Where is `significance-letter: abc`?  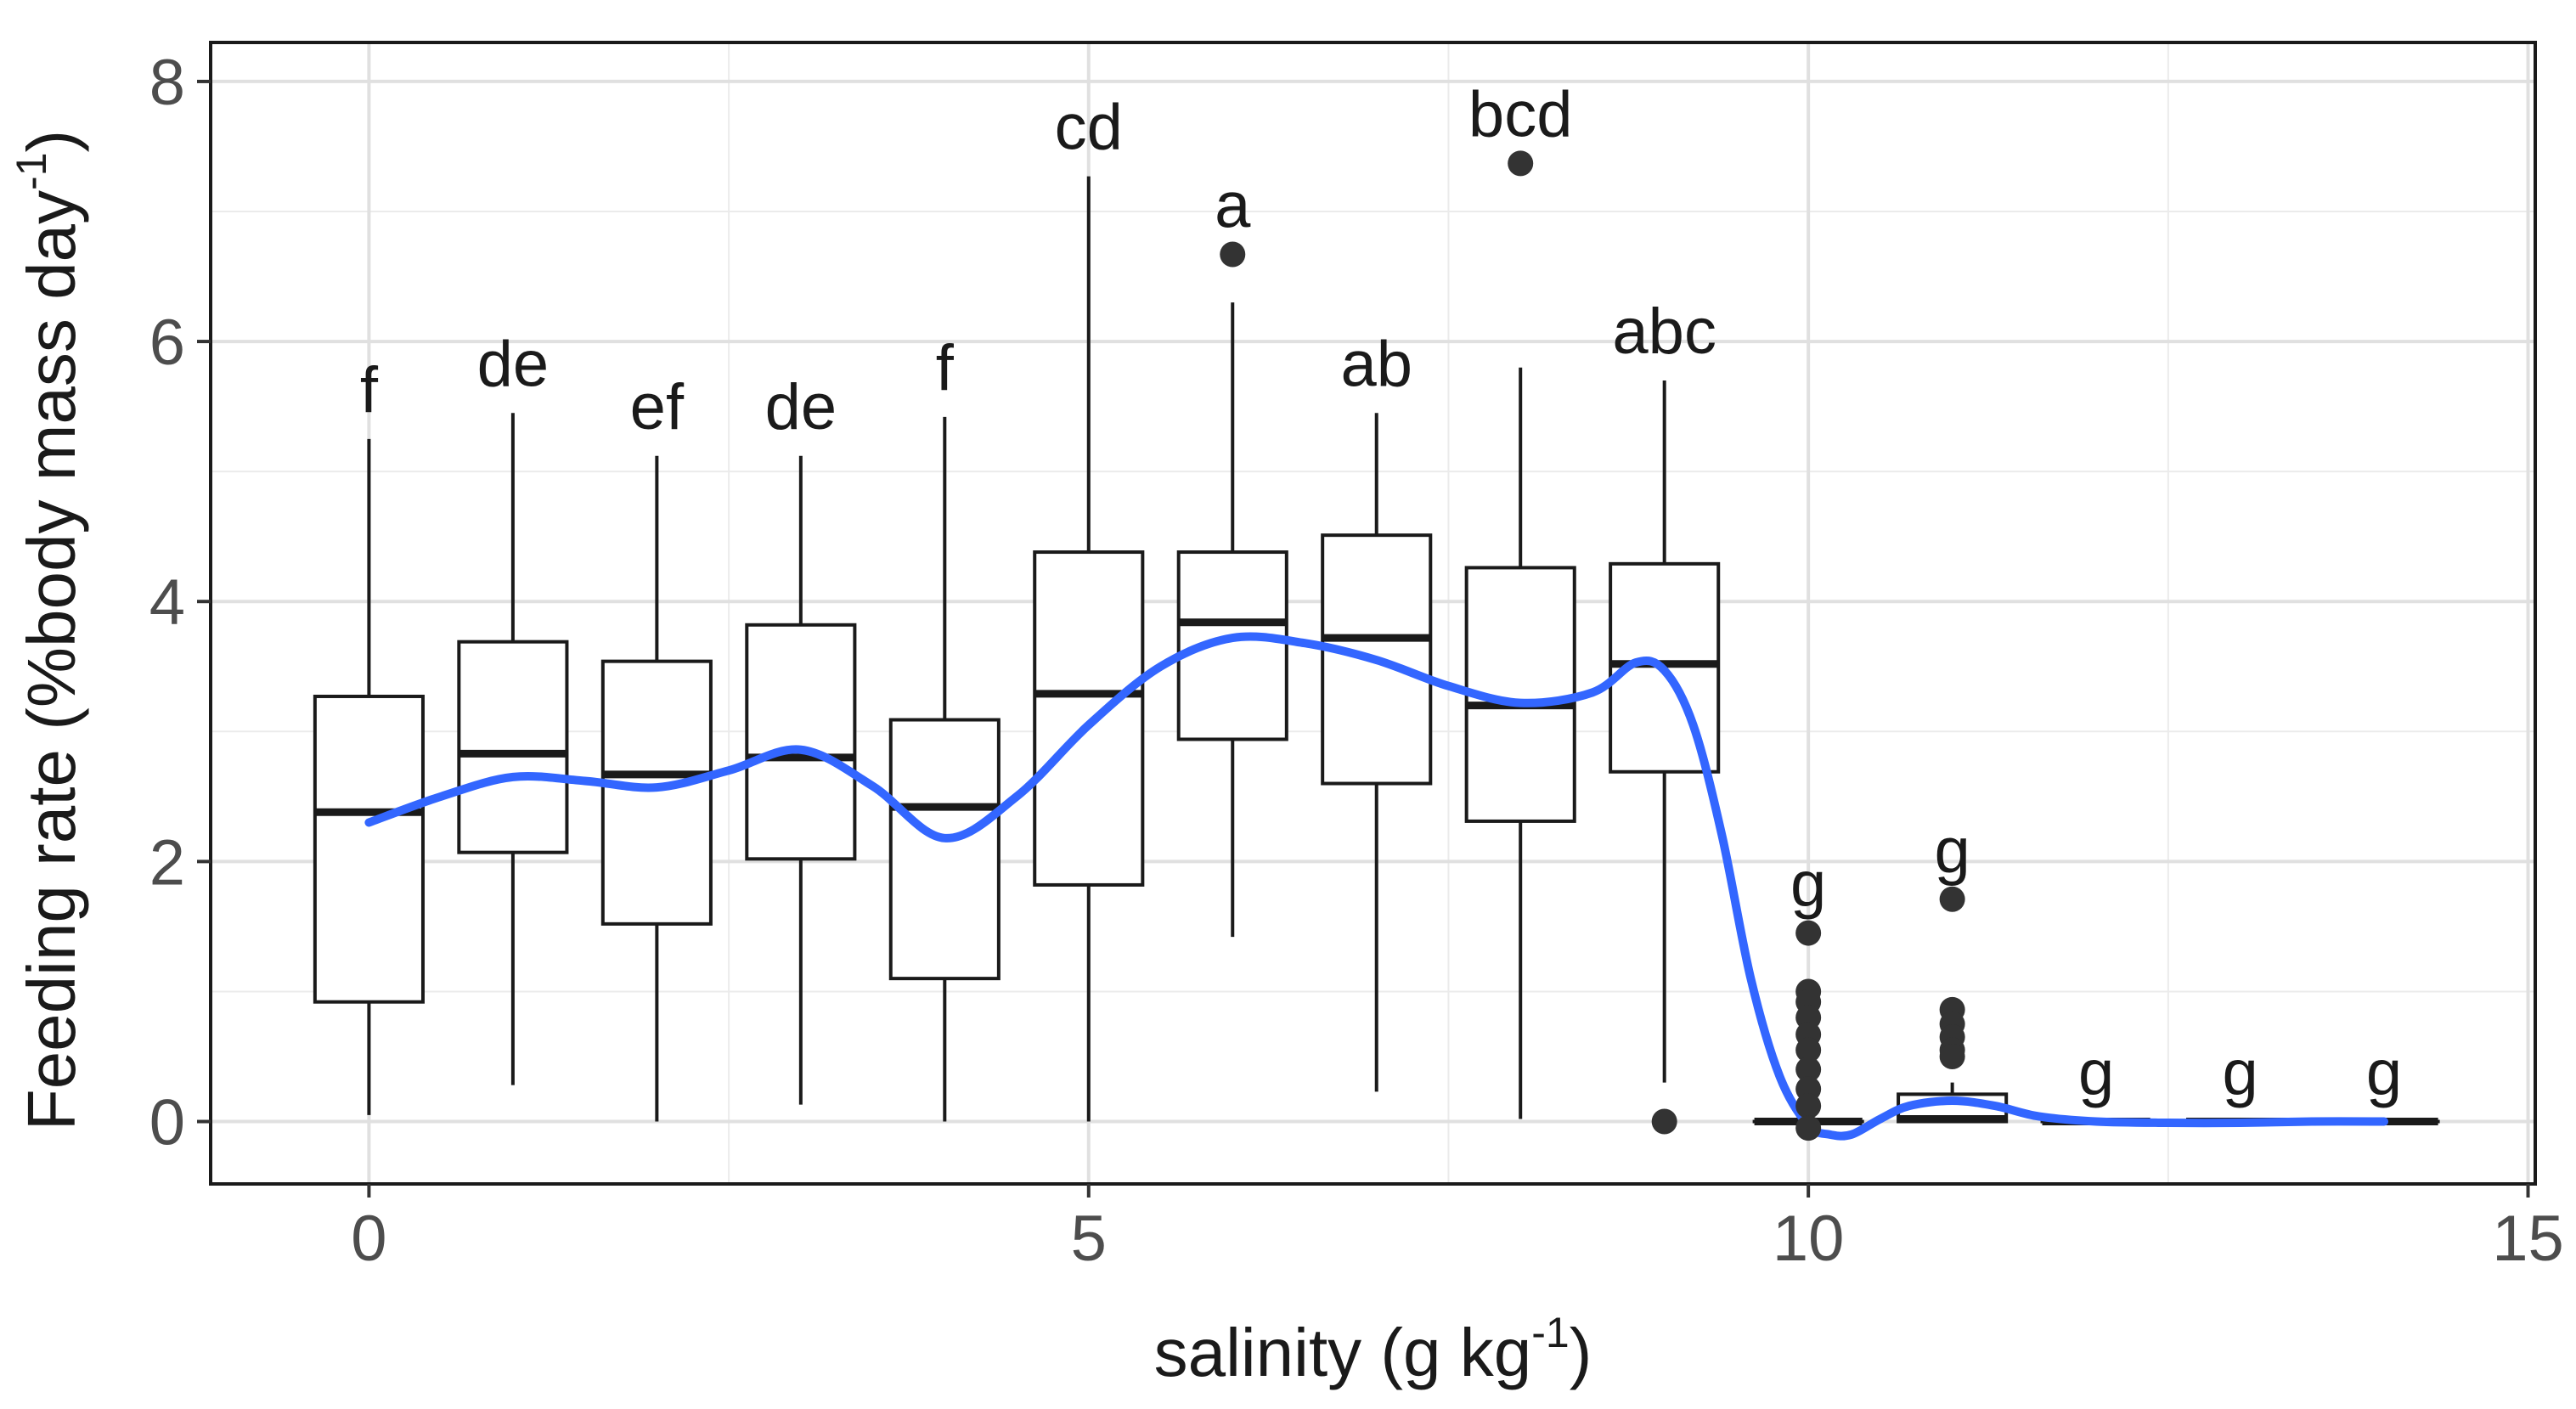 significance-letter: abc is located at coordinates (1664, 332).